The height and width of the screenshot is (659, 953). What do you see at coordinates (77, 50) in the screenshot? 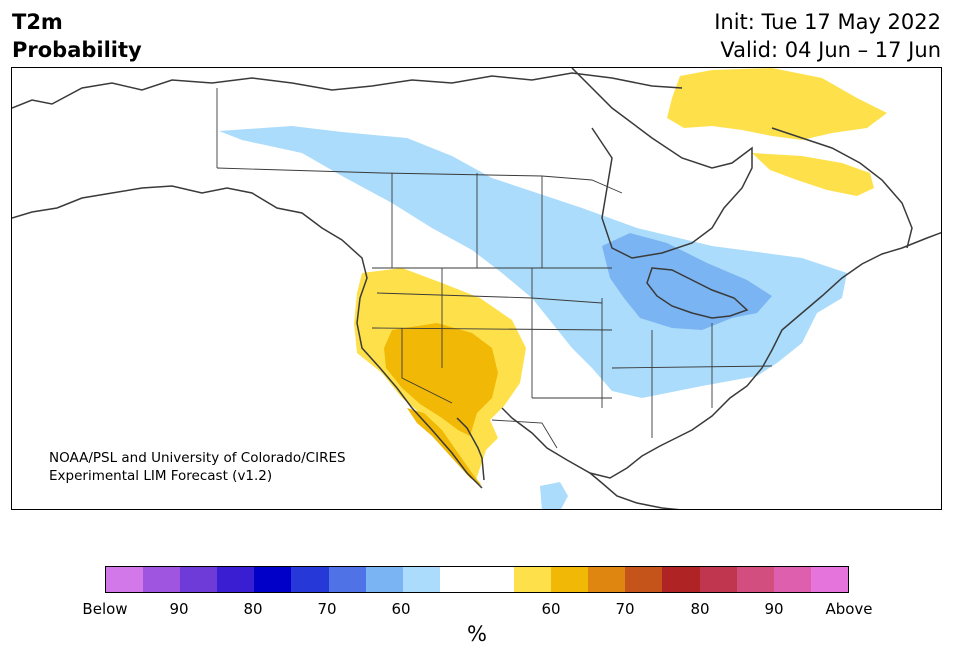
I see `title-line2: Probability` at bounding box center [77, 50].